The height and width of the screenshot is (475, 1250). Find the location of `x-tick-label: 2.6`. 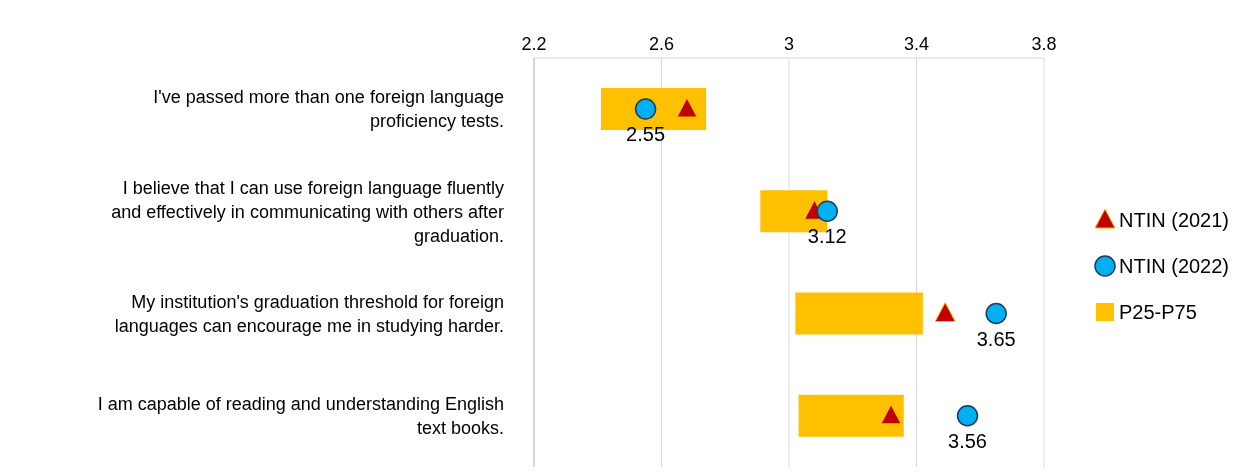

x-tick-label: 2.6 is located at coordinates (661, 44).